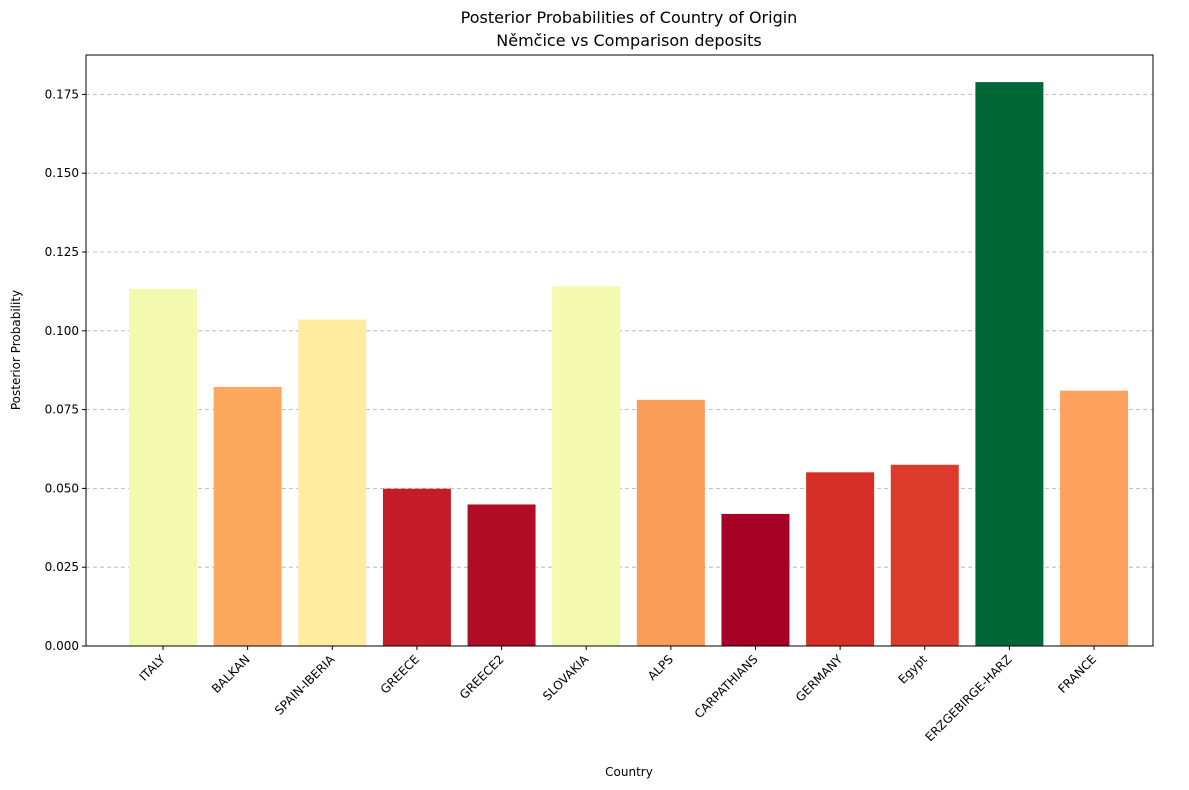 The height and width of the screenshot is (790, 1189). Describe the element at coordinates (670, 522) in the screenshot. I see `bar-alps` at that location.